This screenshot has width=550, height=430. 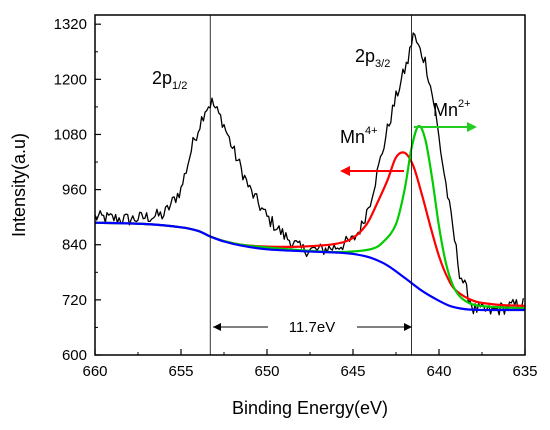 I want to click on x-tick-label: 655, so click(x=180, y=371).